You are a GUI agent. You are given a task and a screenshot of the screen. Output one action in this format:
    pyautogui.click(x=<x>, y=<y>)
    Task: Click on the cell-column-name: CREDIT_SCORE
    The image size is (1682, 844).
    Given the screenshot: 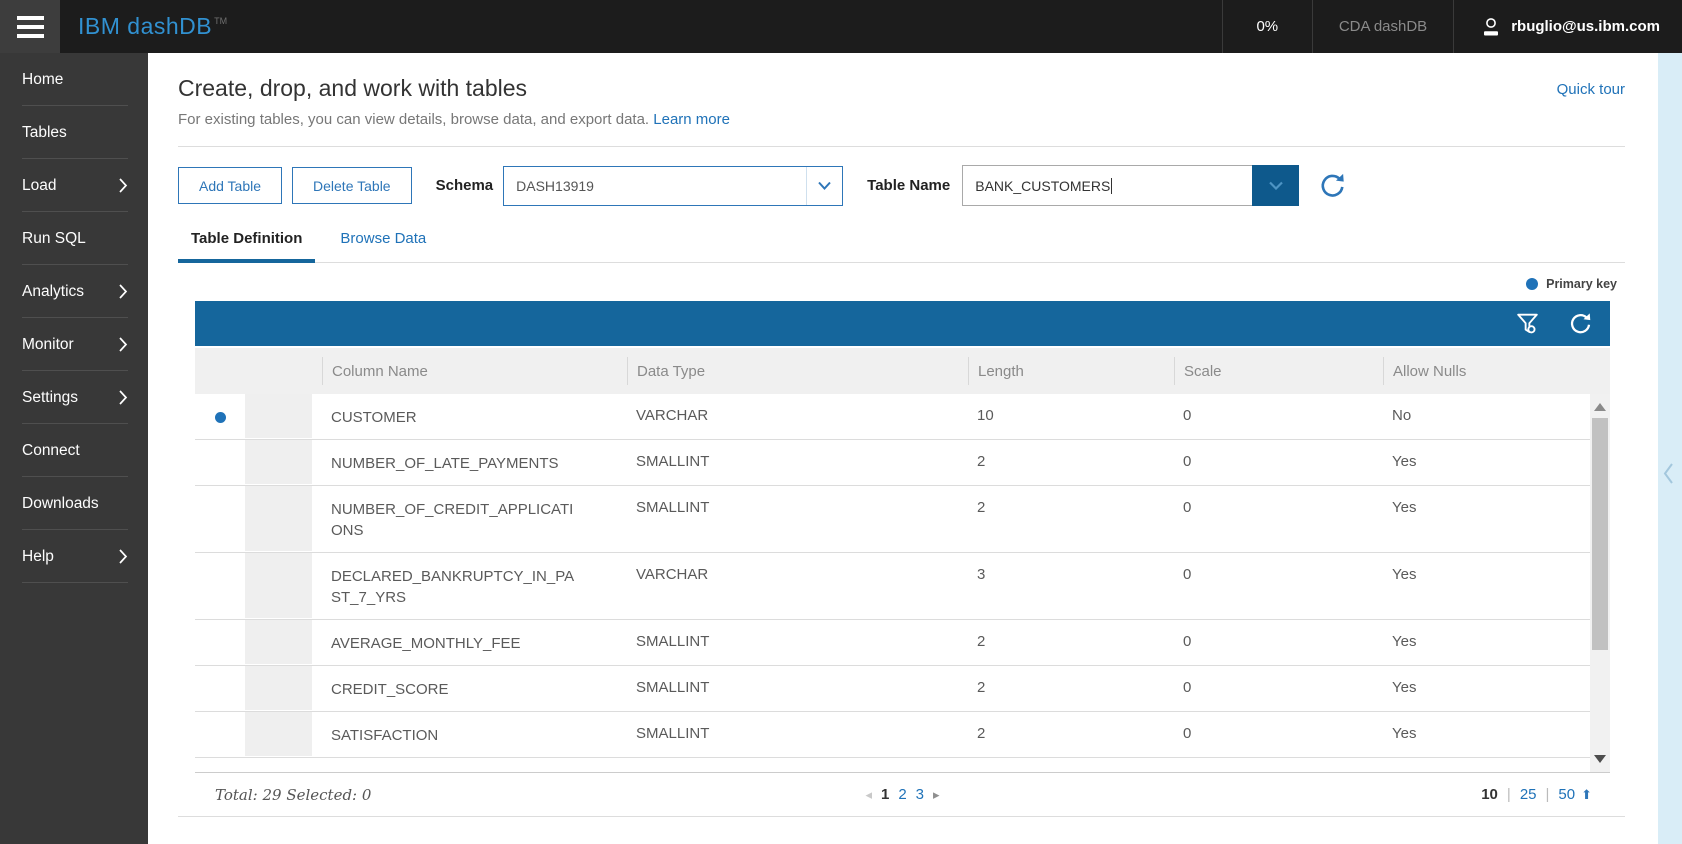 What is the action you would take?
    pyautogui.click(x=390, y=689)
    